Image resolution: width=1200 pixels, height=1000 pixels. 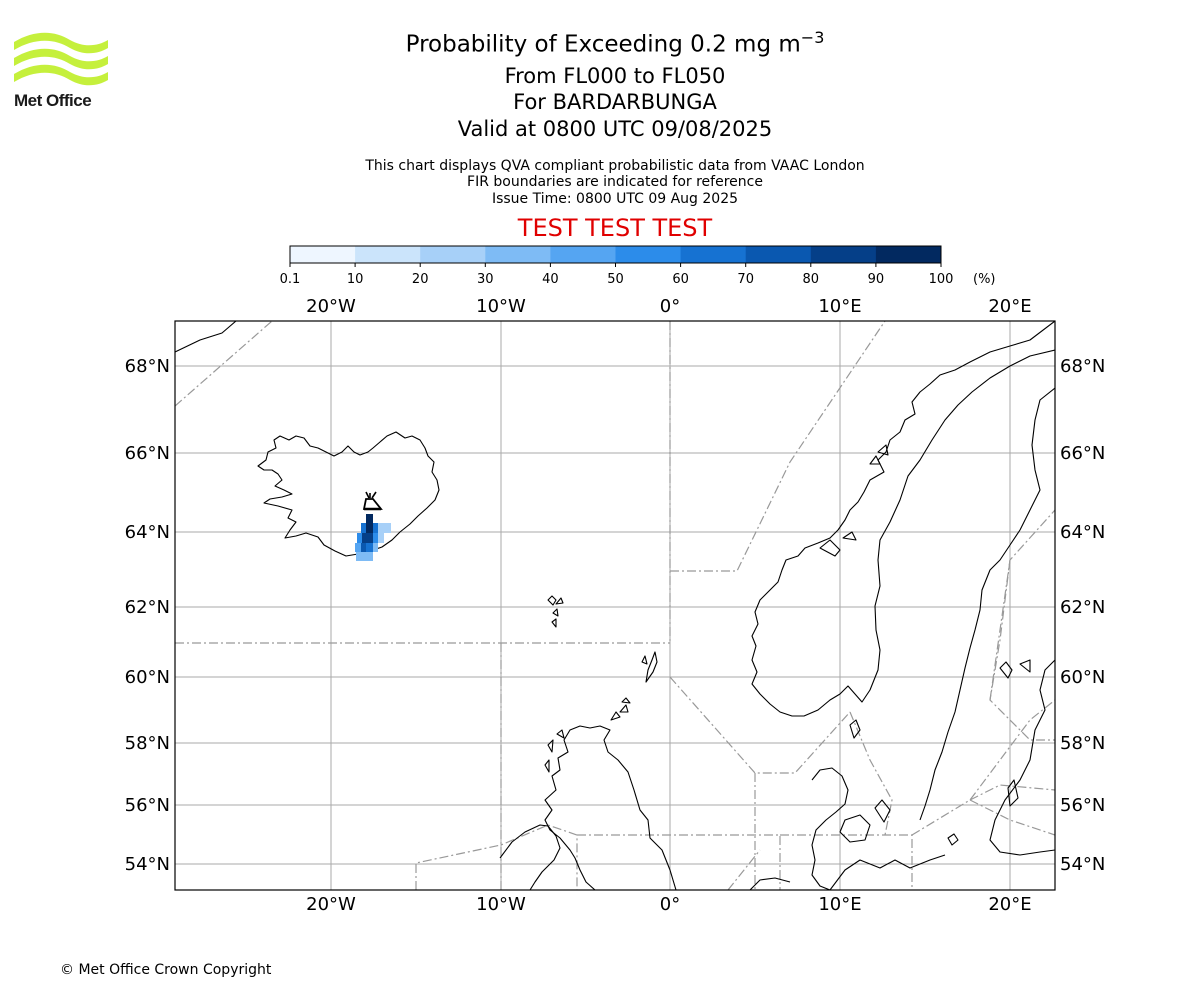 What do you see at coordinates (615, 129) in the screenshot?
I see `valid-time: Valid at 0800 UTC 09/08/2025` at bounding box center [615, 129].